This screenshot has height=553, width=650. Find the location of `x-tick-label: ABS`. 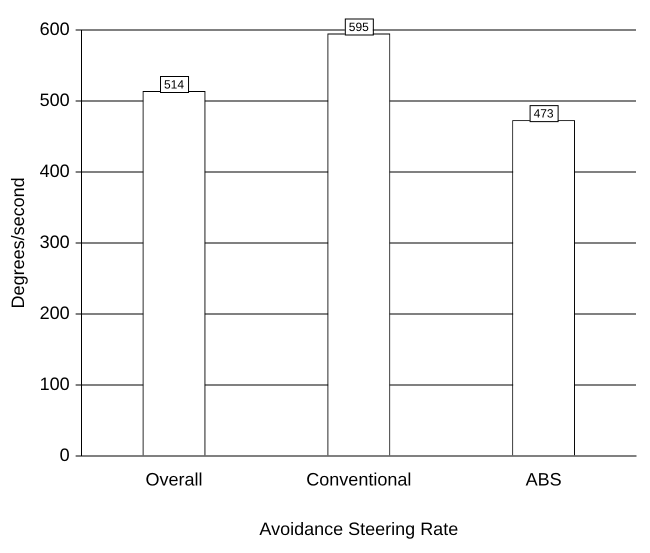

x-tick-label: ABS is located at coordinates (544, 480).